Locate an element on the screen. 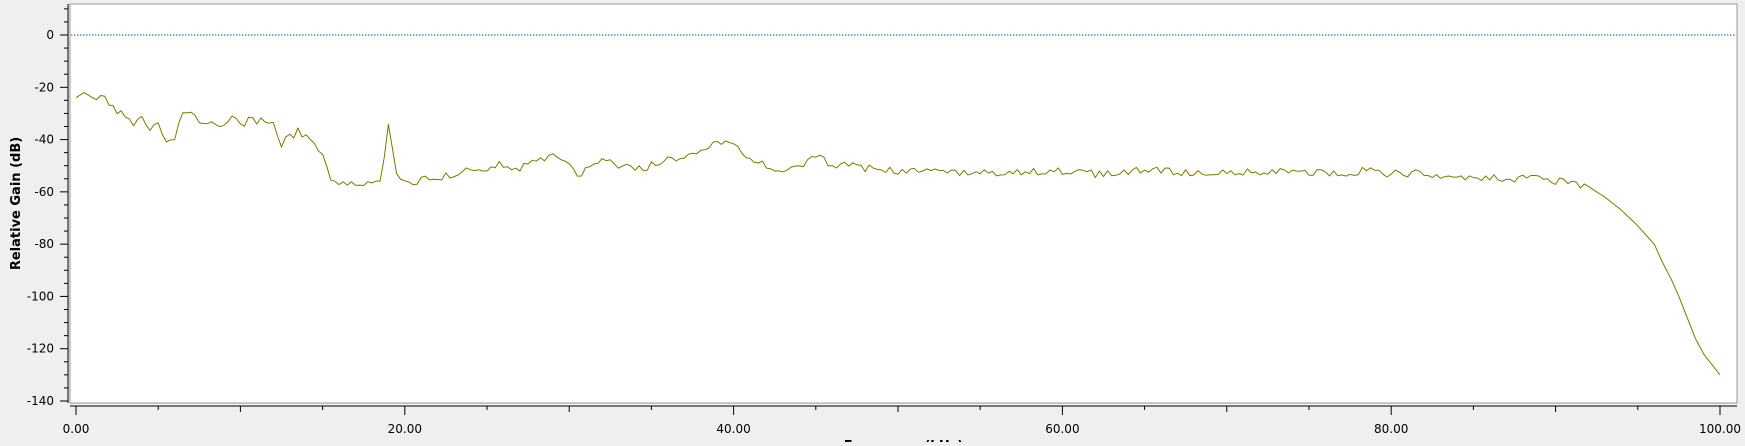  y-tick-label: -20 is located at coordinates (44, 87).